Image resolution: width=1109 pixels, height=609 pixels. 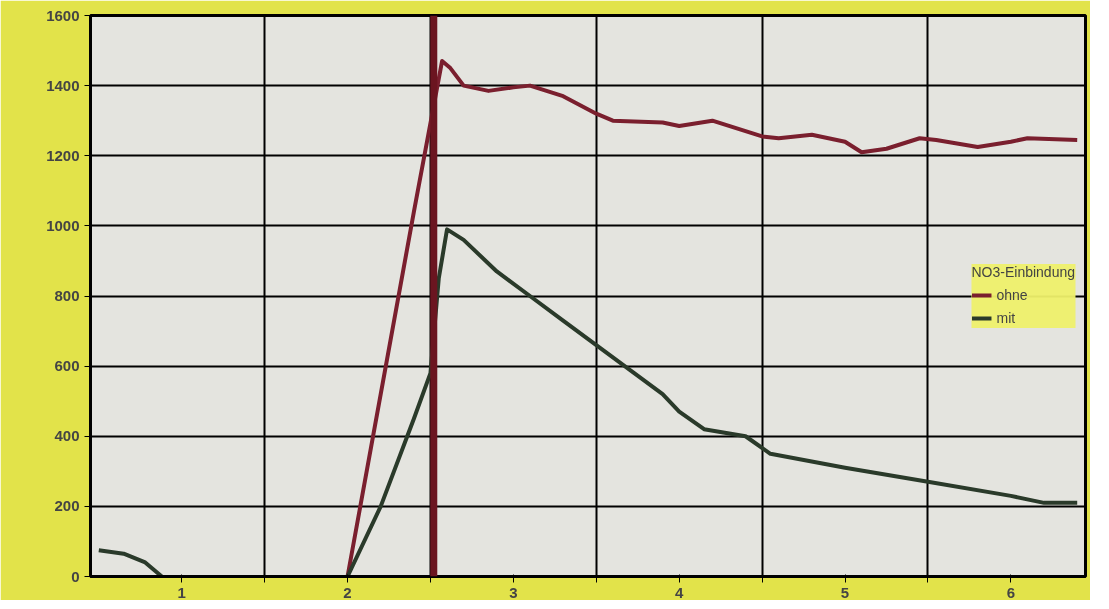 What do you see at coordinates (75, 576) in the screenshot?
I see `y-tick-label: 0` at bounding box center [75, 576].